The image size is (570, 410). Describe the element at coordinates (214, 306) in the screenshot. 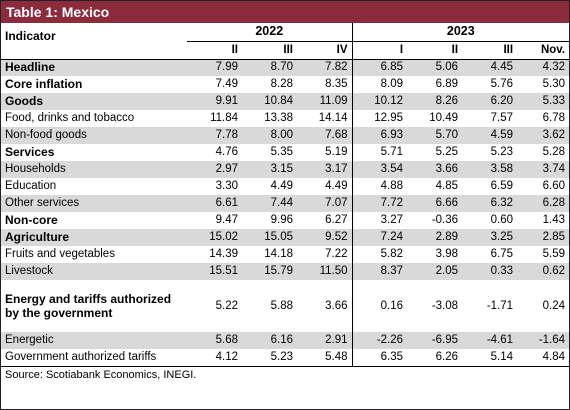

I see `value-cell: 5.22` at that location.